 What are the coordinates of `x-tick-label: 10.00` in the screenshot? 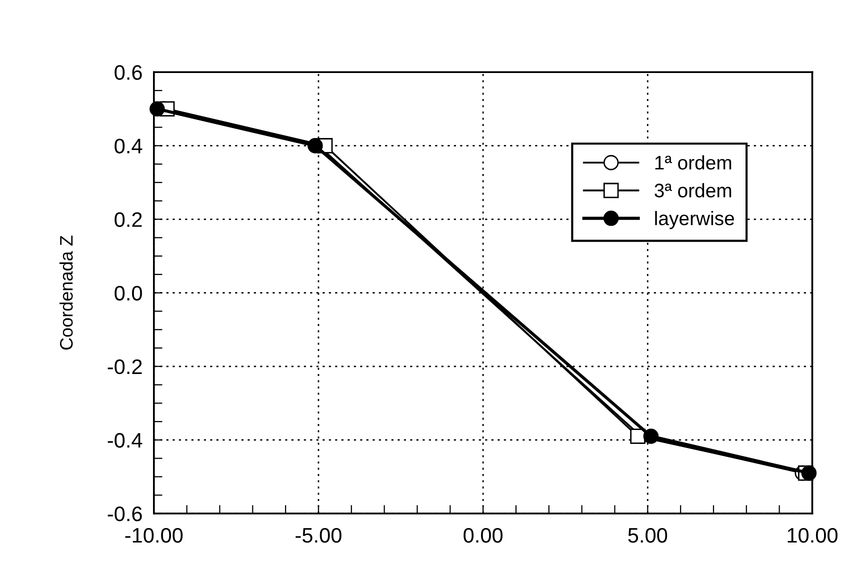 It's located at (813, 535).